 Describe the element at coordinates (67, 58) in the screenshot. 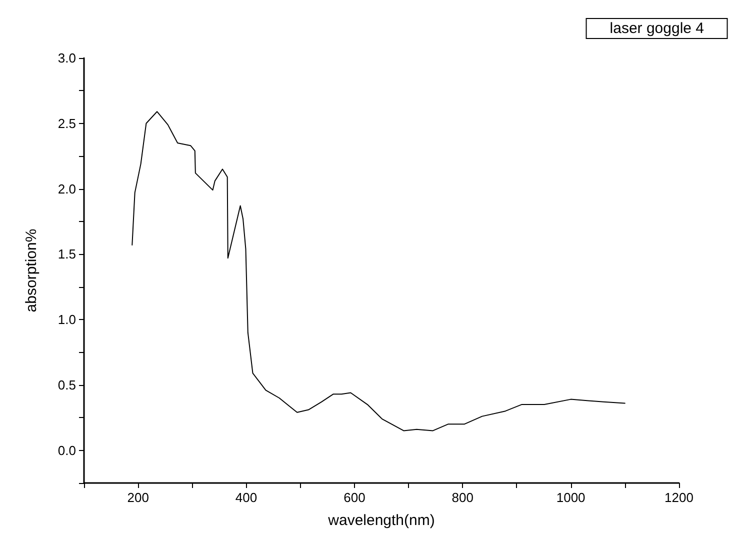

I see `y-tick-label: 3.0` at that location.